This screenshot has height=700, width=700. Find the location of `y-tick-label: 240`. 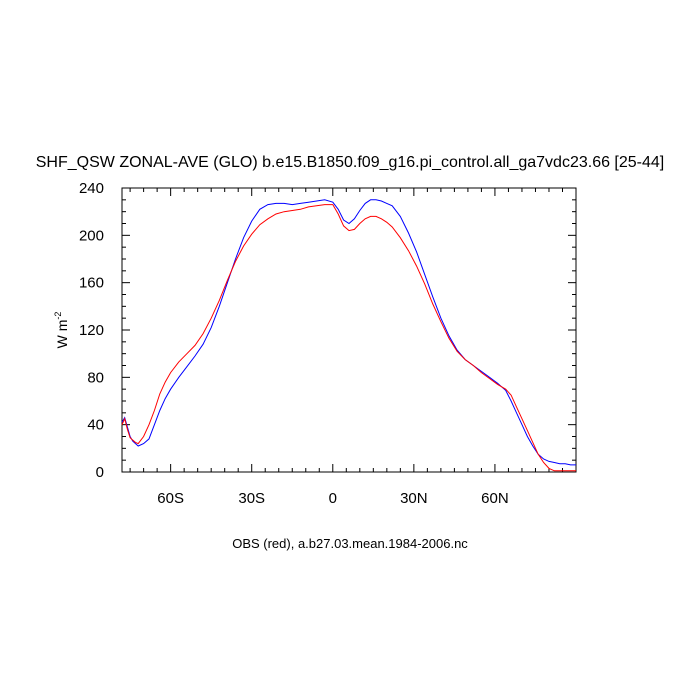

y-tick-label: 240 is located at coordinates (91, 188).